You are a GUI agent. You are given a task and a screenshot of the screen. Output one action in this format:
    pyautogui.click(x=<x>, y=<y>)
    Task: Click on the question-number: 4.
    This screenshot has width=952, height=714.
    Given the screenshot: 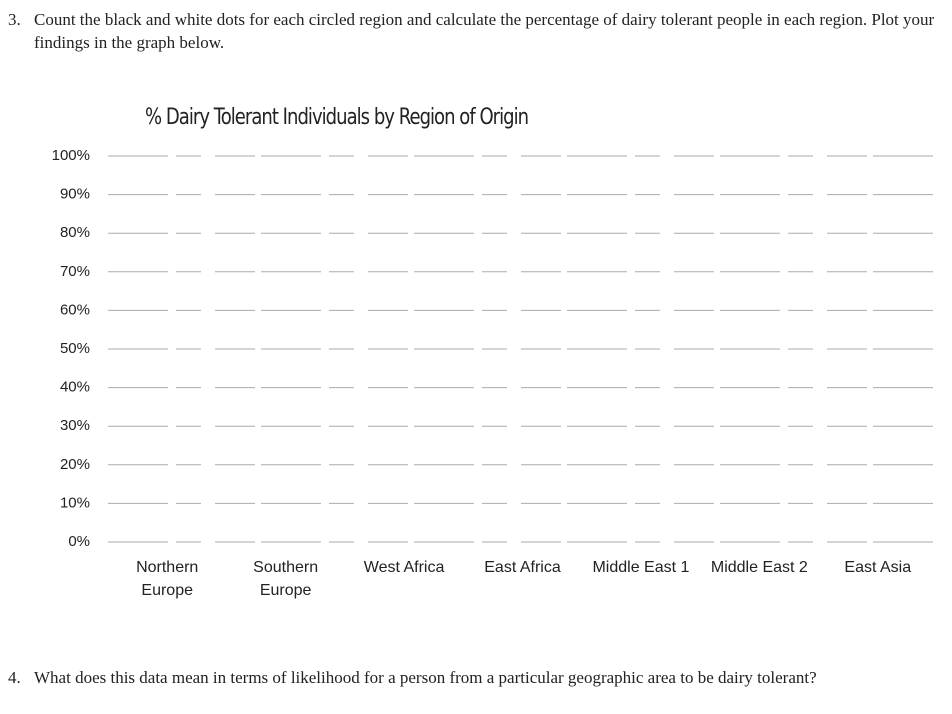 What is the action you would take?
    pyautogui.click(x=14, y=677)
    